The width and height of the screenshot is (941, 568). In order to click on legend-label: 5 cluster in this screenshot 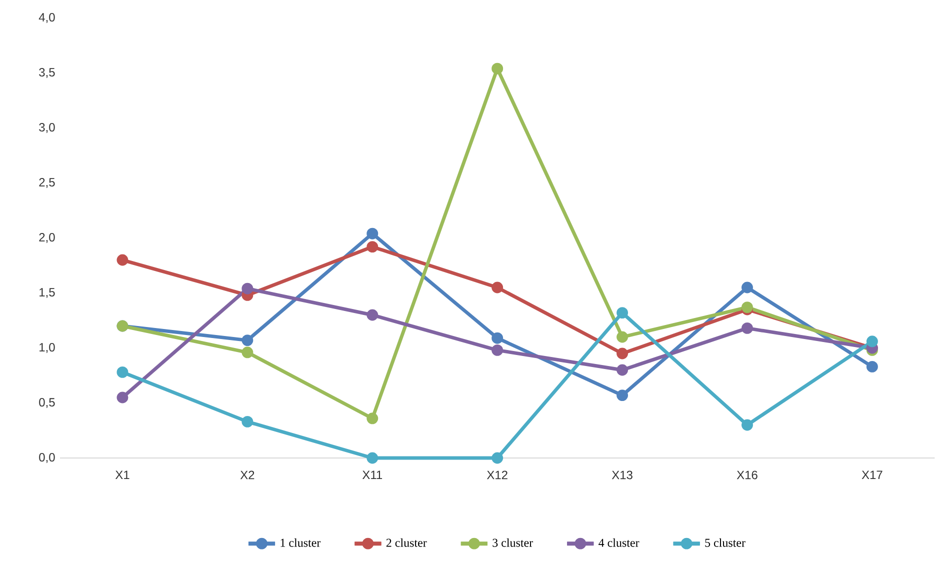, I will do `click(725, 542)`.